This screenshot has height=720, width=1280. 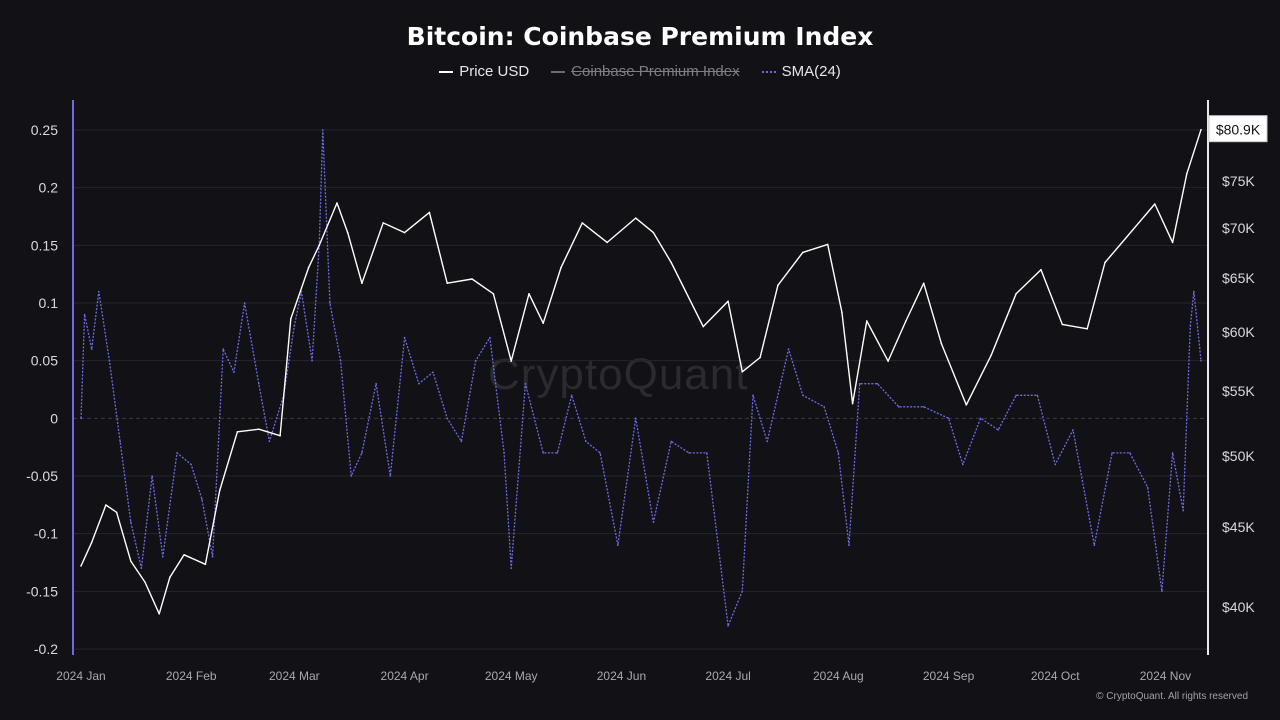 I want to click on legend-item-premium-index: Coinbase Premium Index, so click(x=645, y=71).